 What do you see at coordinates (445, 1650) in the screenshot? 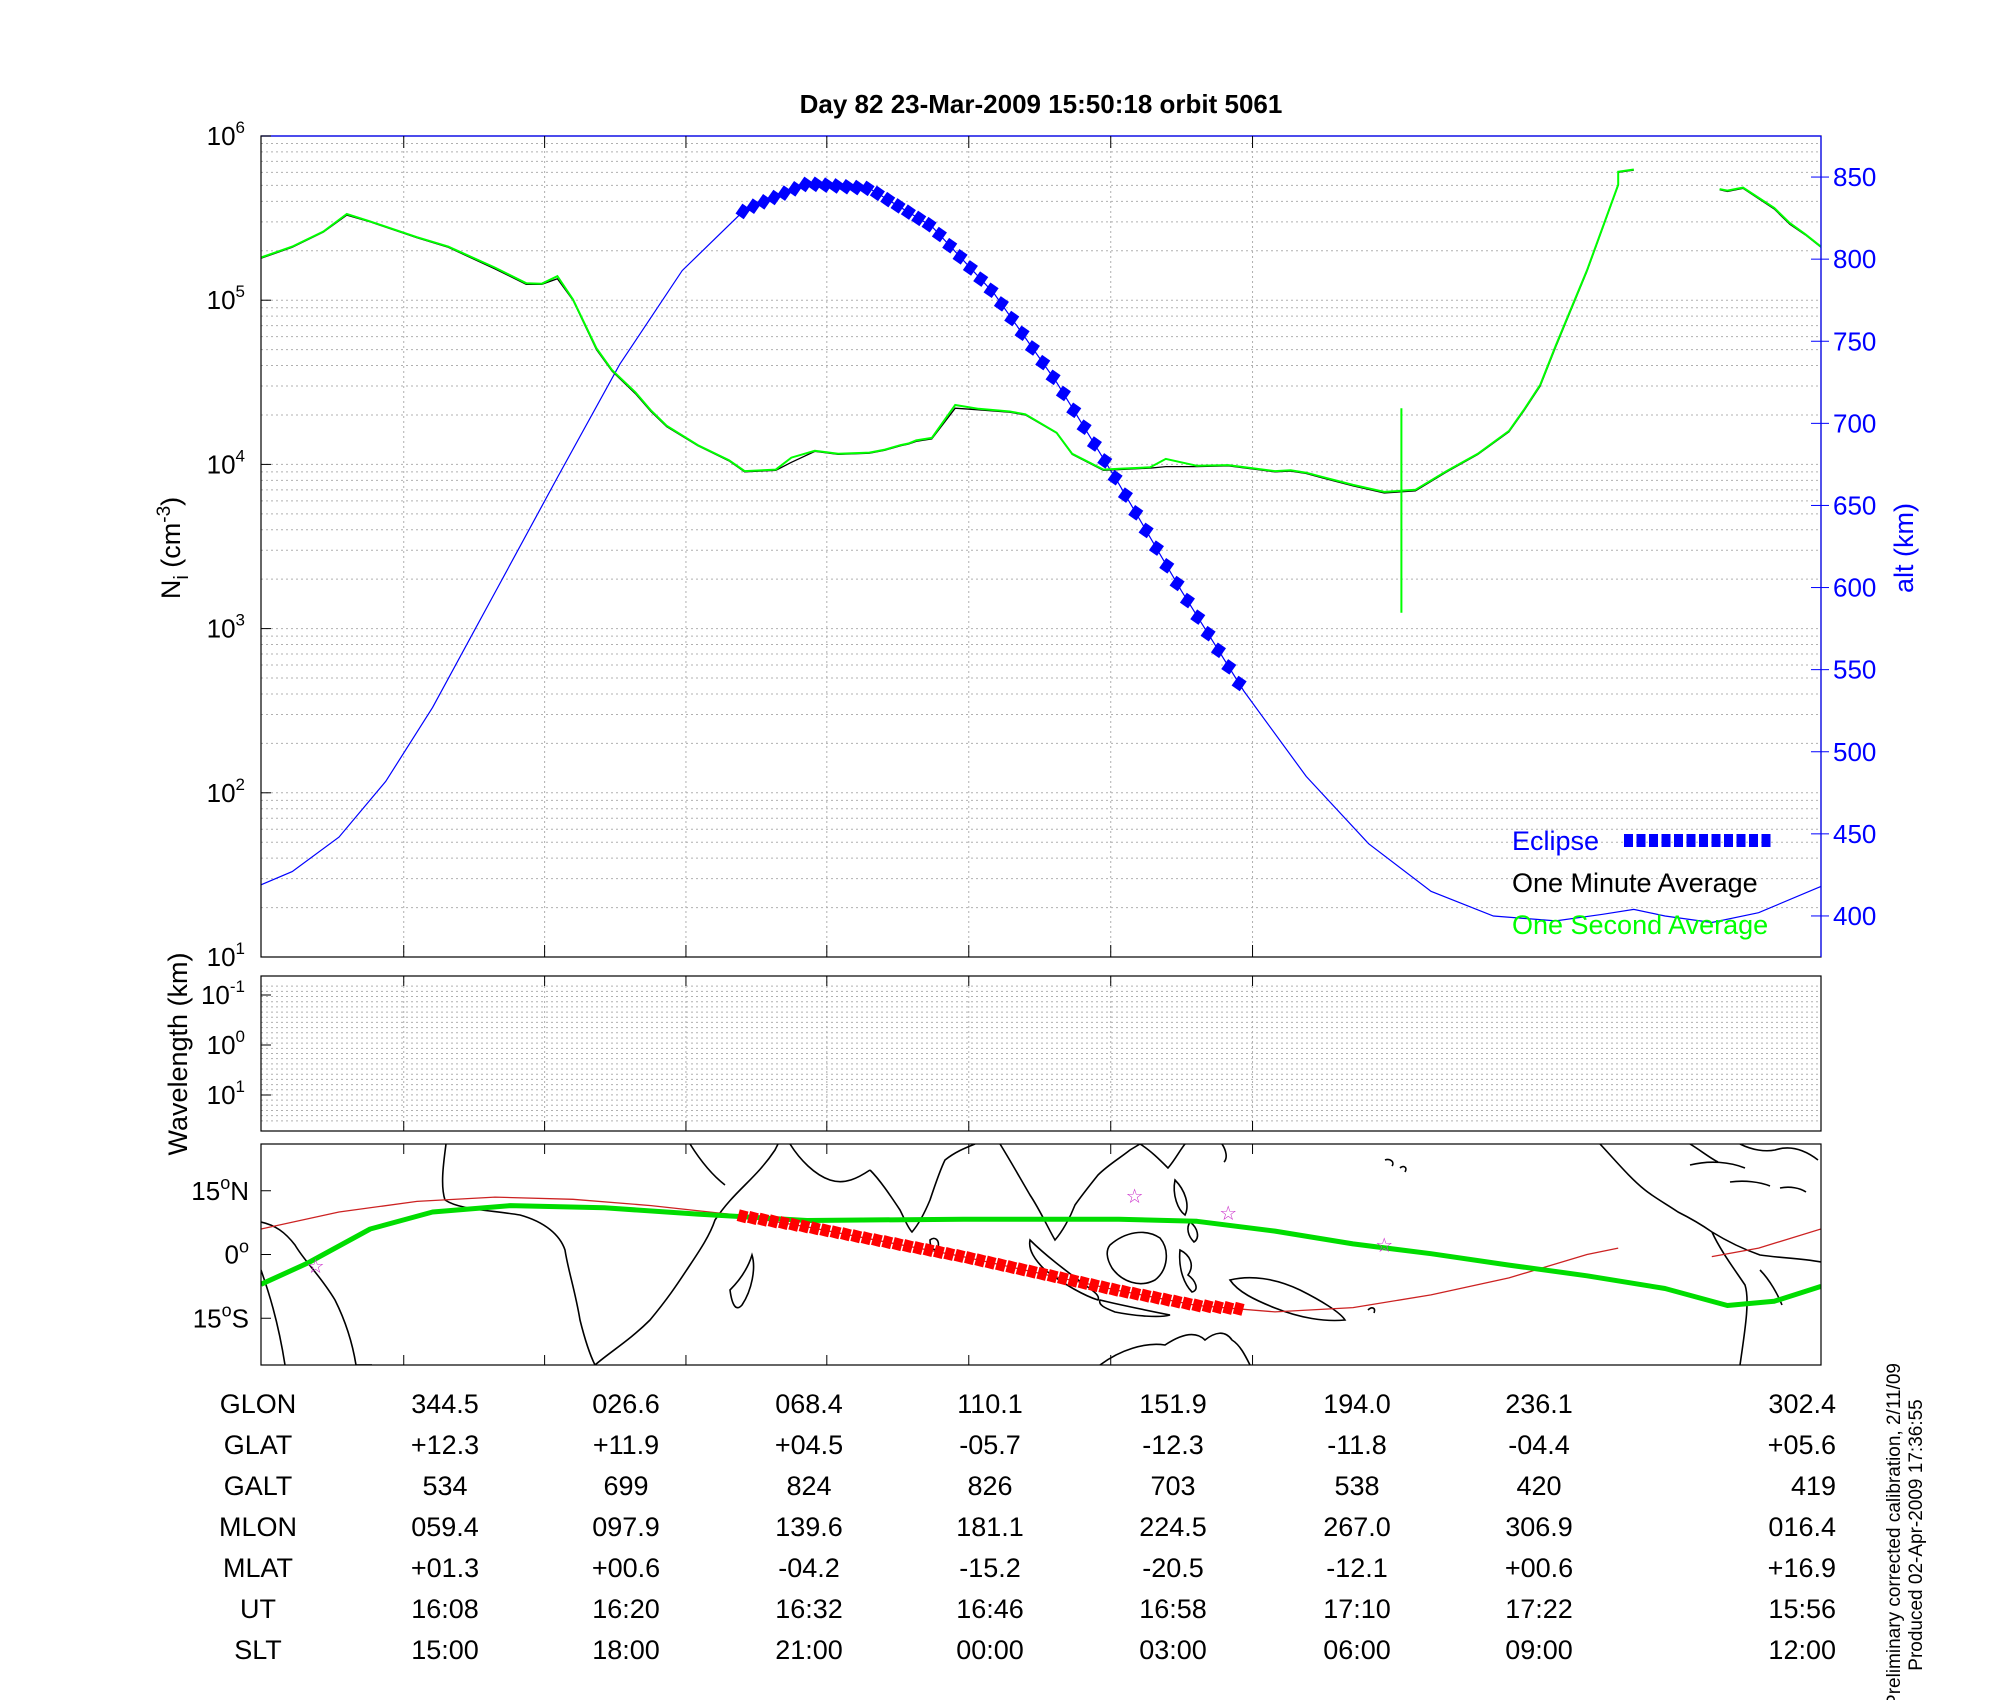
I see `table-cell: 15:00` at bounding box center [445, 1650].